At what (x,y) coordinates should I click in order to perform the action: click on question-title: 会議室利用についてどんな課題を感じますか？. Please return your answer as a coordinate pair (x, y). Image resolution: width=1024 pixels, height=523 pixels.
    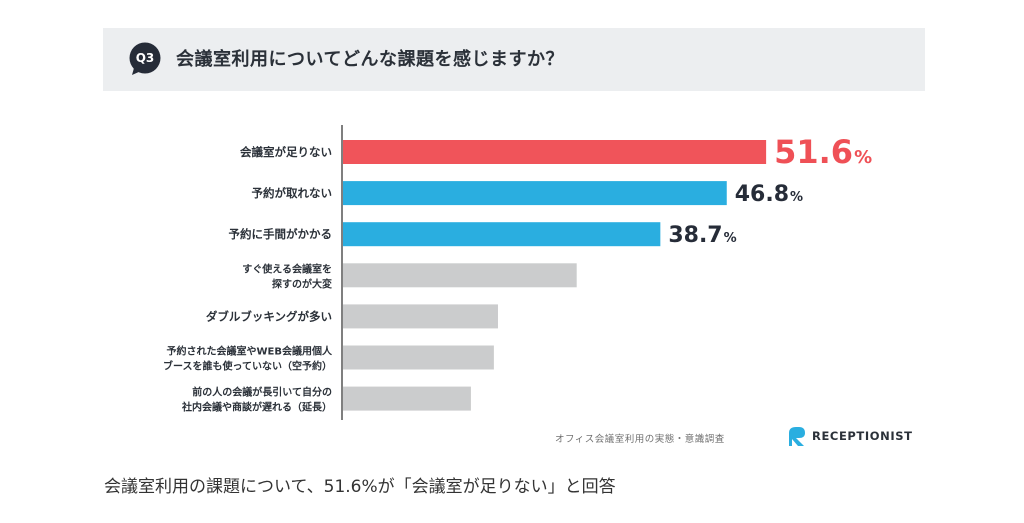
    Looking at the image, I should click on (370, 59).